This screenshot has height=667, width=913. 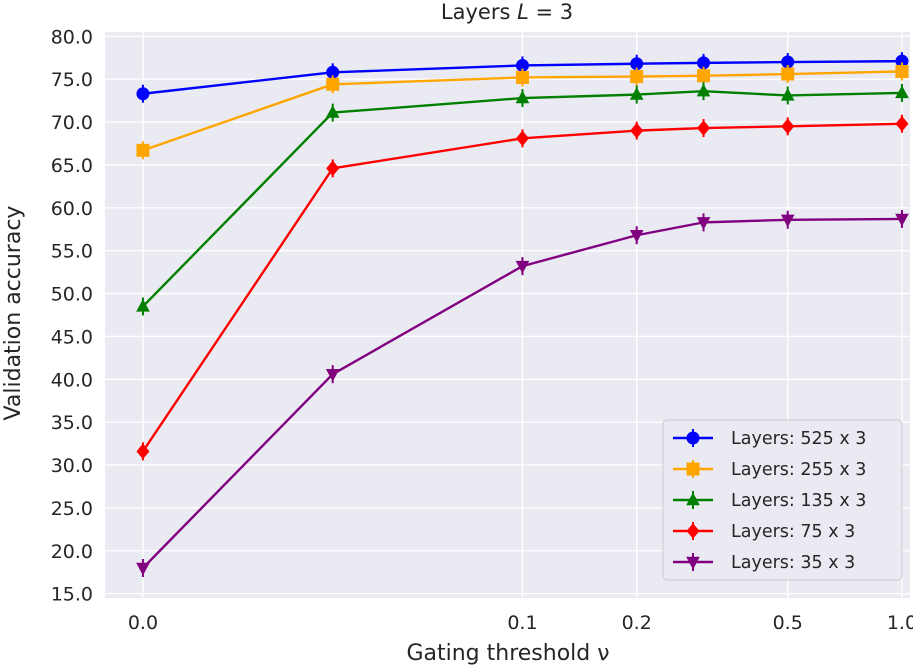 I want to click on y-tick-label: 80.0, so click(x=72, y=37).